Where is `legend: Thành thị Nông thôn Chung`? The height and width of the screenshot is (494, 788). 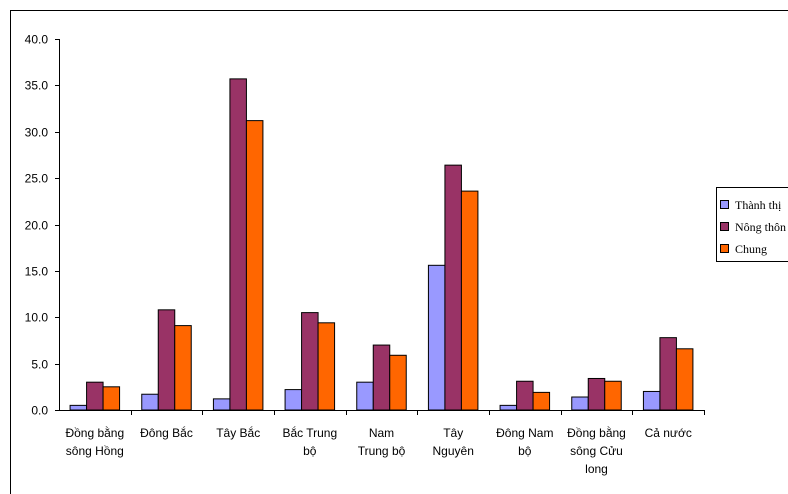
legend: Thành thị Nông thôn Chung is located at coordinates (752, 224).